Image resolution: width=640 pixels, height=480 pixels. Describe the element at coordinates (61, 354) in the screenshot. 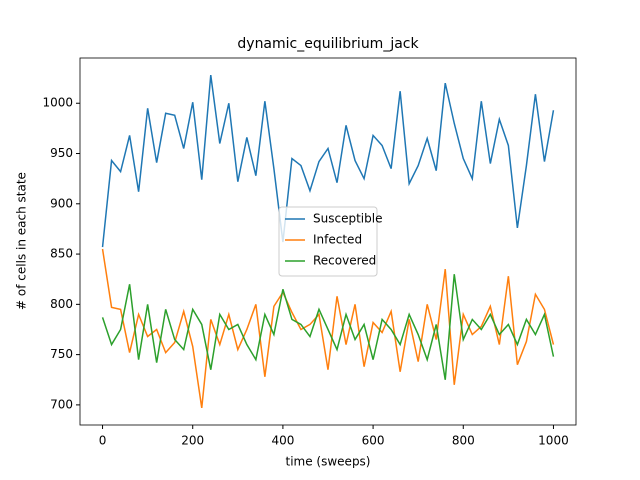

I see `y-tick-label: 750` at that location.